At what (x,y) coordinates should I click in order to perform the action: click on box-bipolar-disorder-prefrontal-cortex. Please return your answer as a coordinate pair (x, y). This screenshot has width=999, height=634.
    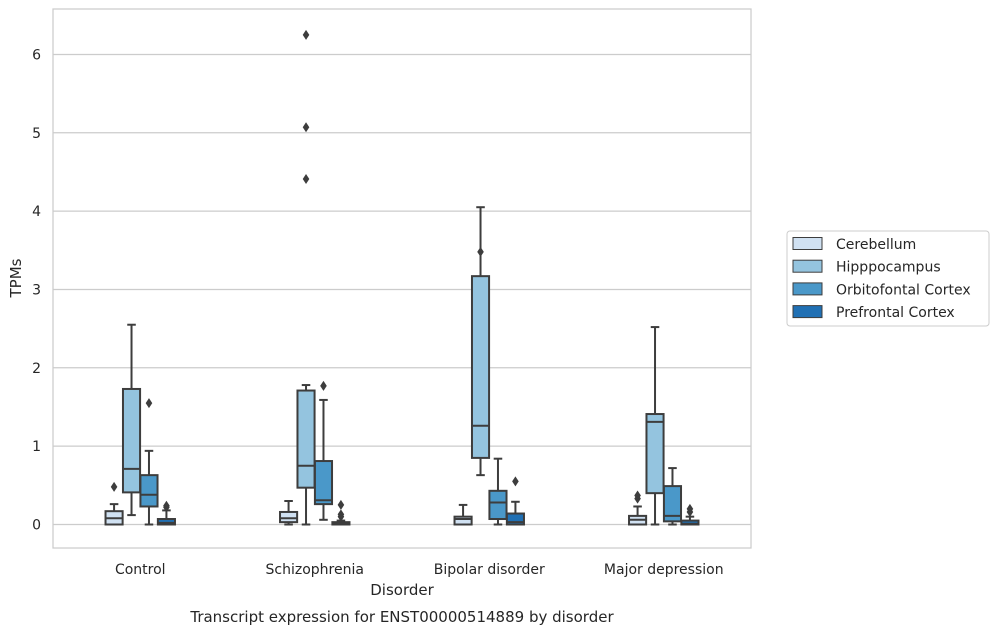
    Looking at the image, I should click on (515, 501).